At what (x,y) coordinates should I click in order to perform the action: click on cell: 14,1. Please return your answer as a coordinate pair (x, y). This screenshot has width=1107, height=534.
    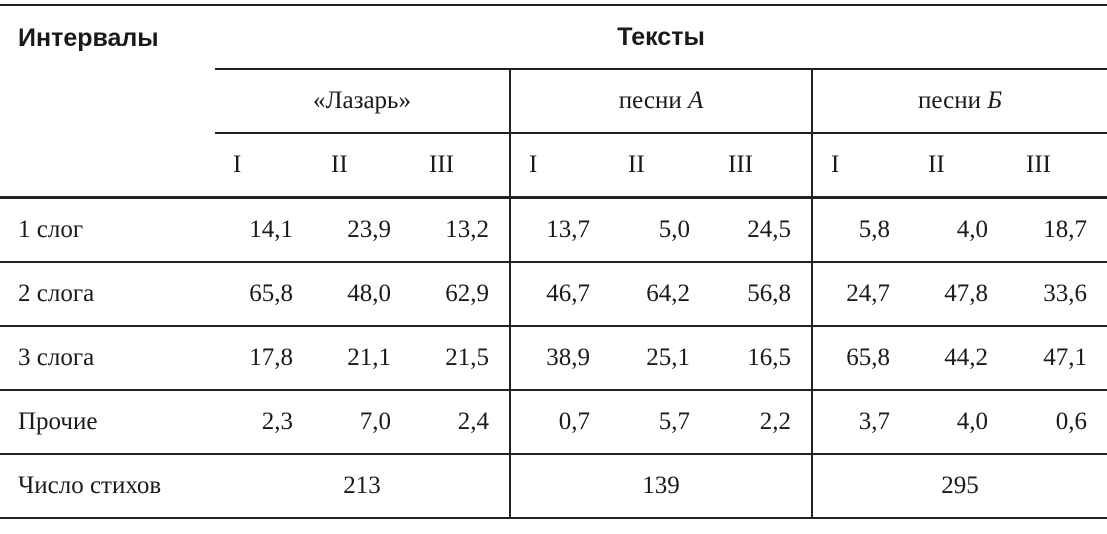
    Looking at the image, I should click on (264, 229).